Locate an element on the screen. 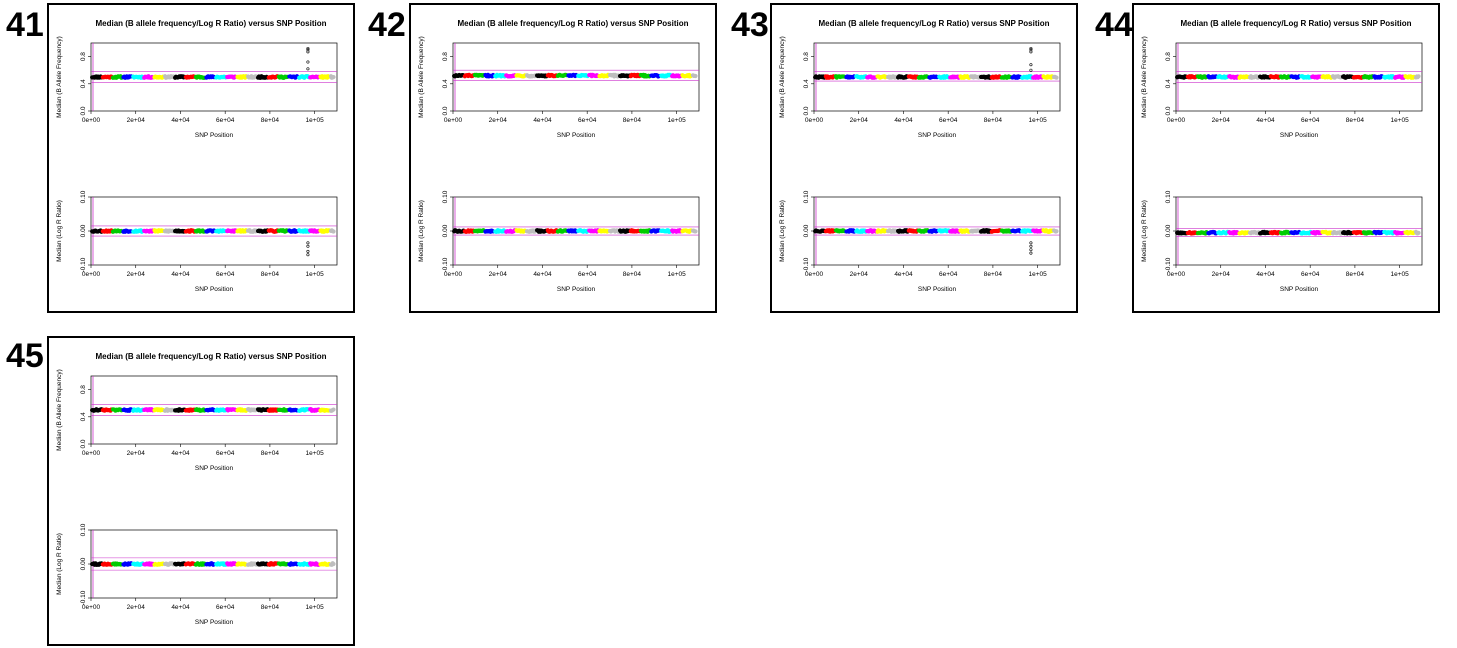 The image size is (1457, 648). panel-number-44: 44 is located at coordinates (1114, 25).